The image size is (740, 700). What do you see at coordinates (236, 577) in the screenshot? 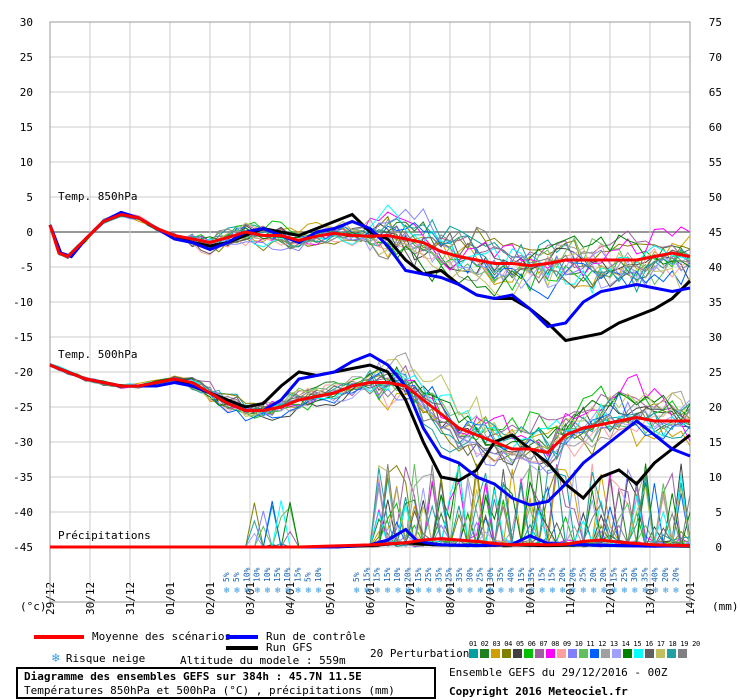
I see `snow-risk-label: 5%` at bounding box center [236, 577].